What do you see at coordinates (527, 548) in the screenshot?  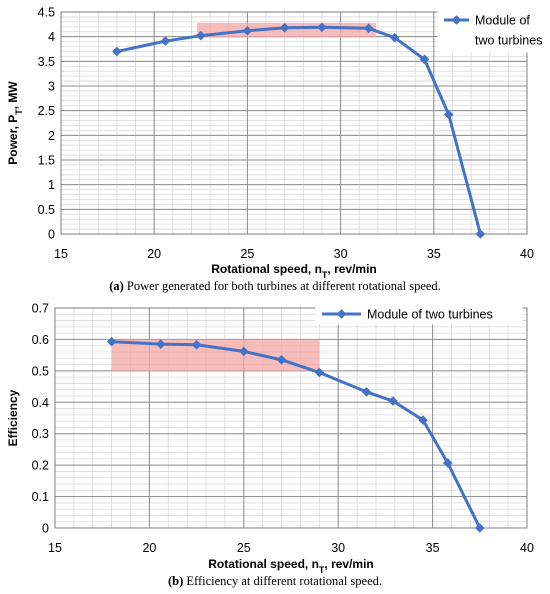 I see `chart-b-x-tick-label: 40` at bounding box center [527, 548].